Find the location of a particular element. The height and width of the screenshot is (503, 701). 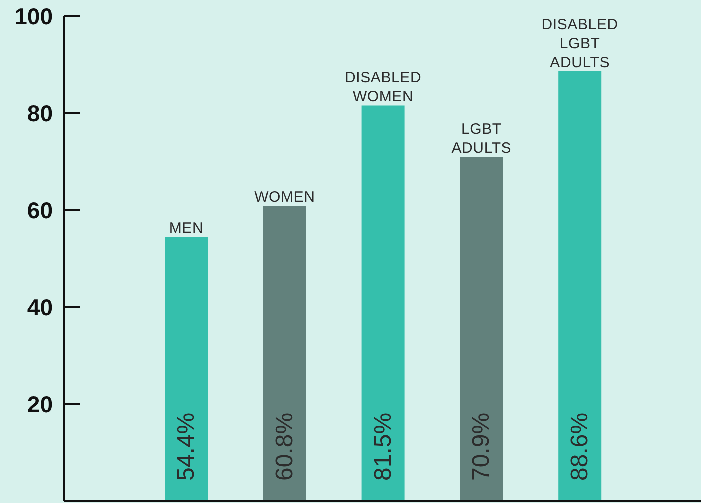

y-tick-label: 20 is located at coordinates (40, 404).